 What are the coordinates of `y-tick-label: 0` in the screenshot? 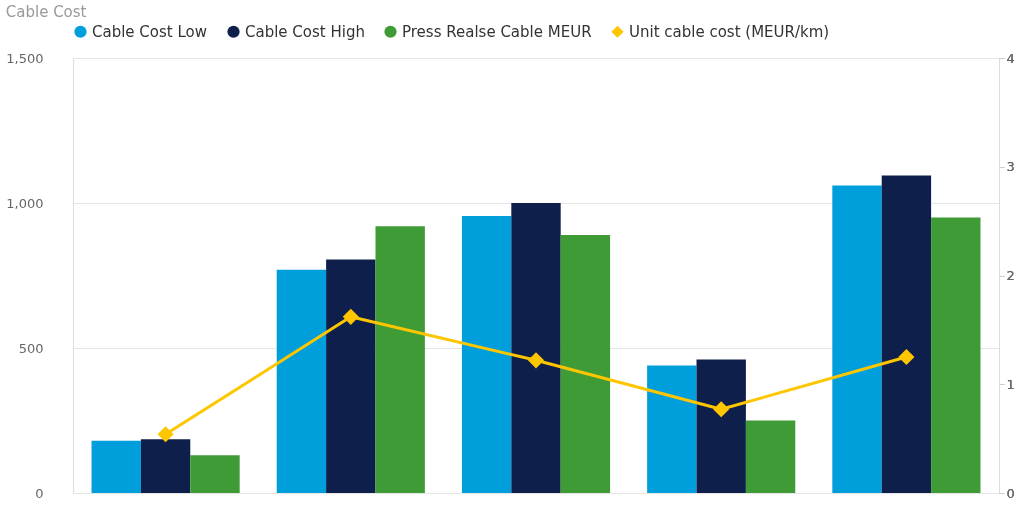 It's located at (39, 493).